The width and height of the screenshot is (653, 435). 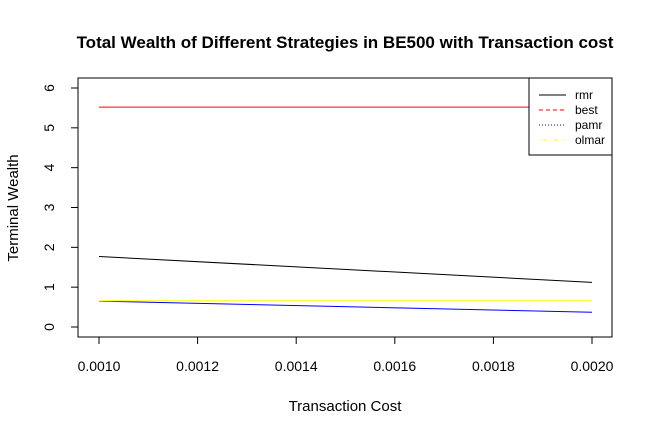 What do you see at coordinates (346, 406) in the screenshot?
I see `x-axis-label: Transaction Cost` at bounding box center [346, 406].